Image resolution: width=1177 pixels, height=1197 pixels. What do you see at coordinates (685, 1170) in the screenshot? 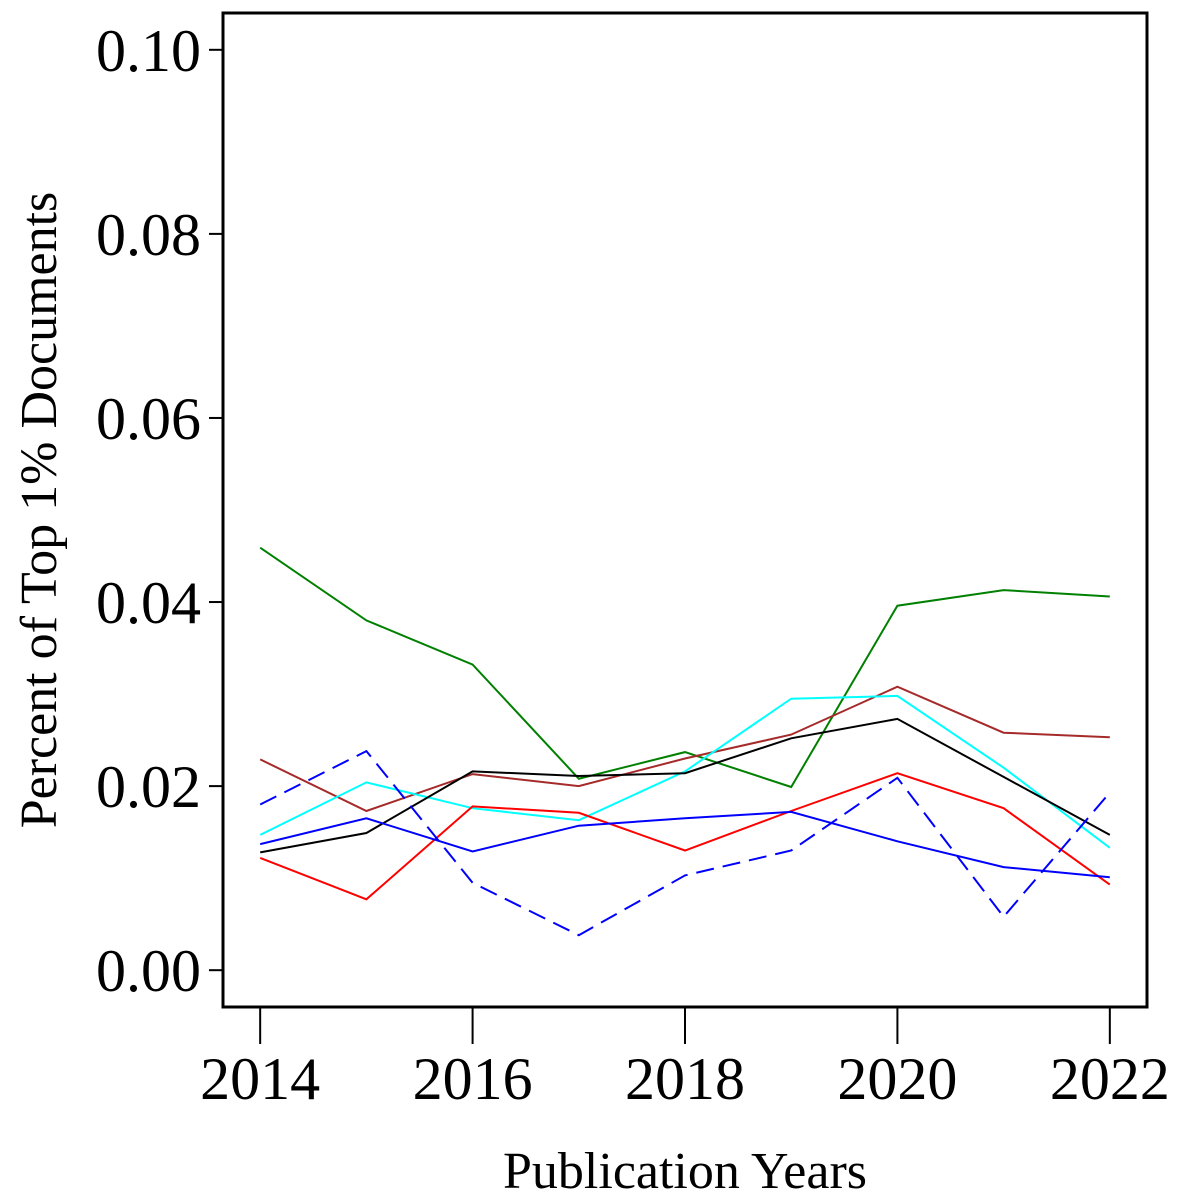
I see `x-axis-title: Publication Years` at bounding box center [685, 1170].